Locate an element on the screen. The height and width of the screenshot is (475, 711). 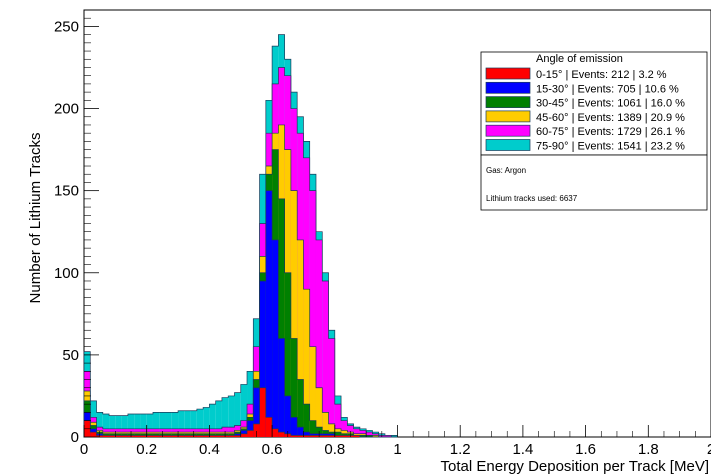
legend-label-3: 45-60° | Events: 1389 | 20.9 % is located at coordinates (610, 118).